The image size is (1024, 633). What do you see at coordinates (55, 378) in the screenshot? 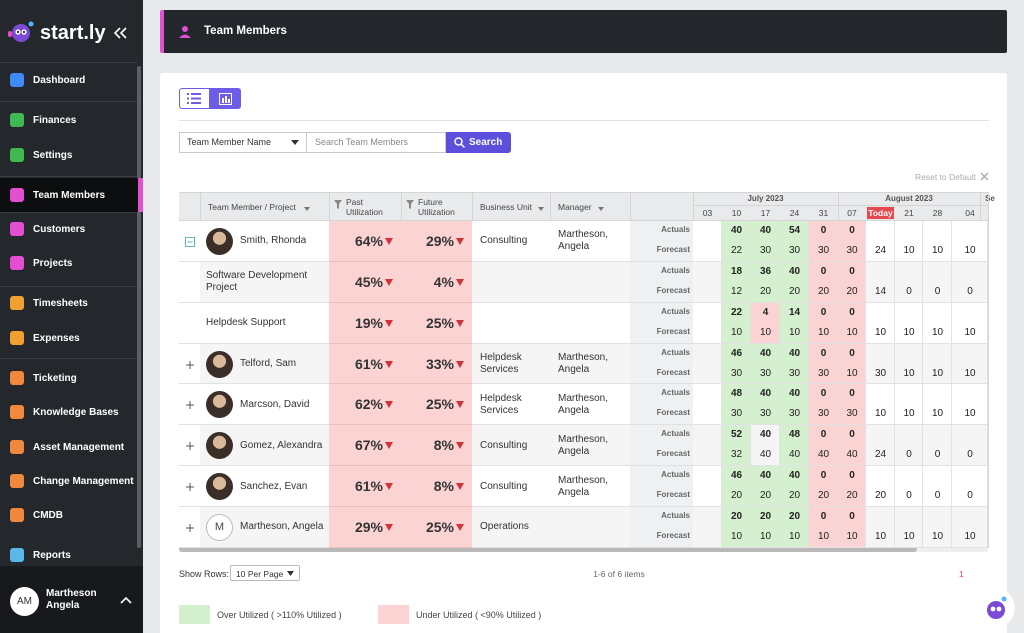
I see `sidebar-item: Ticketing` at bounding box center [55, 378].